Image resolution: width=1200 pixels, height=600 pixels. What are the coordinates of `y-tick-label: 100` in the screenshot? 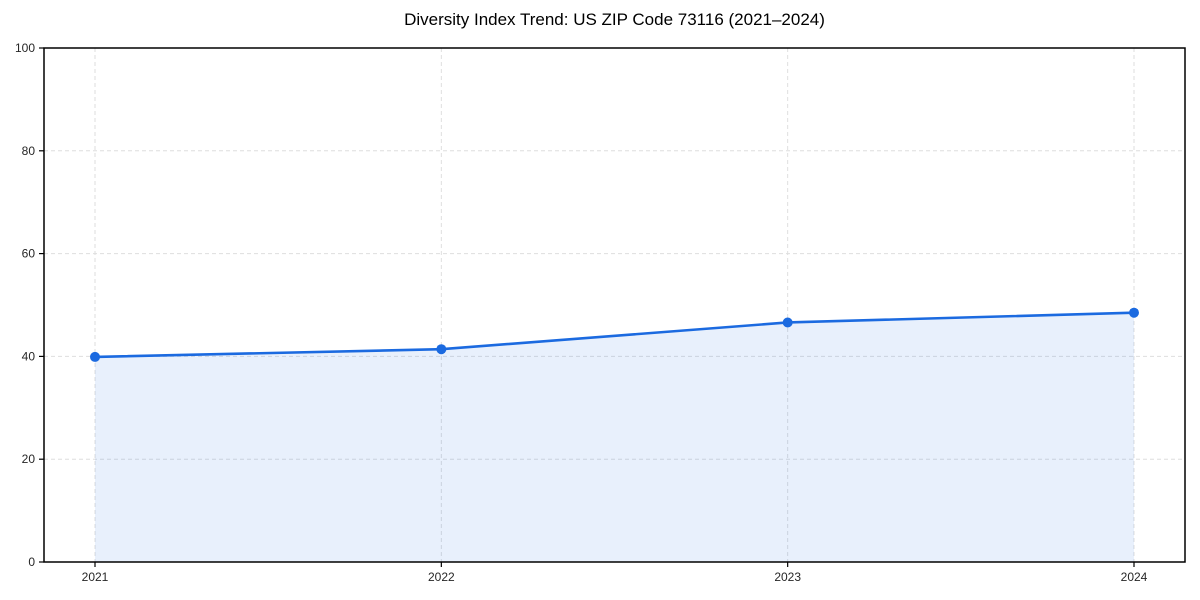 It's located at (25, 48).